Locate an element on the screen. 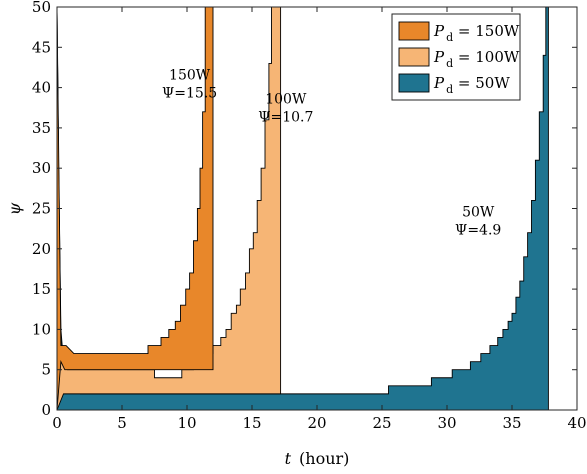 The image size is (587, 474). x-tick-label: 30 is located at coordinates (446, 423).